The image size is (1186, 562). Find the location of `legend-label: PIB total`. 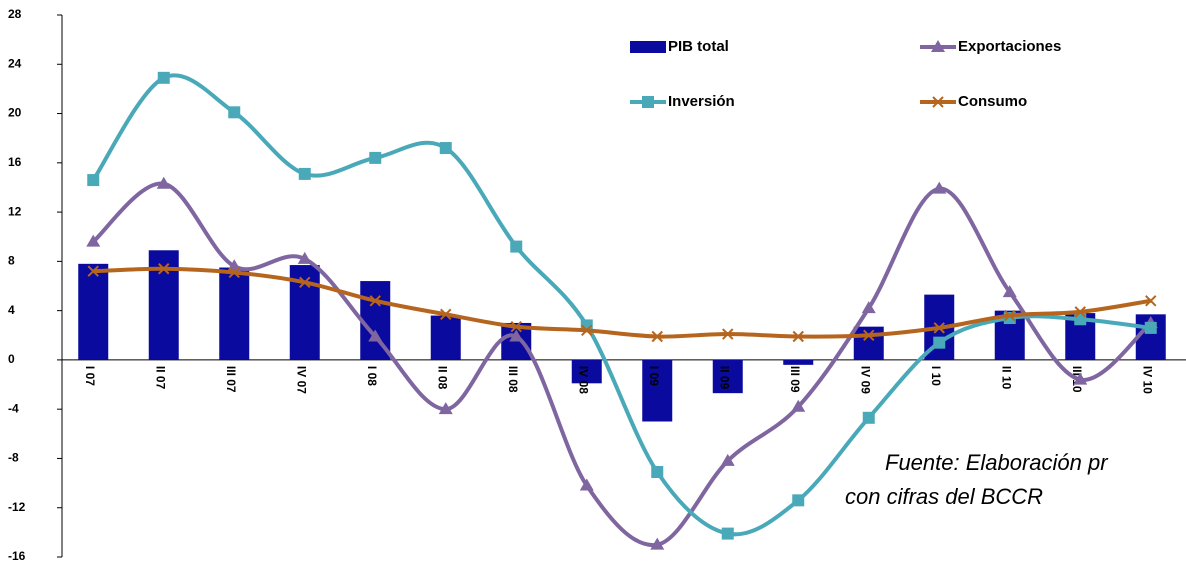

legend-label: PIB total is located at coordinates (698, 46).